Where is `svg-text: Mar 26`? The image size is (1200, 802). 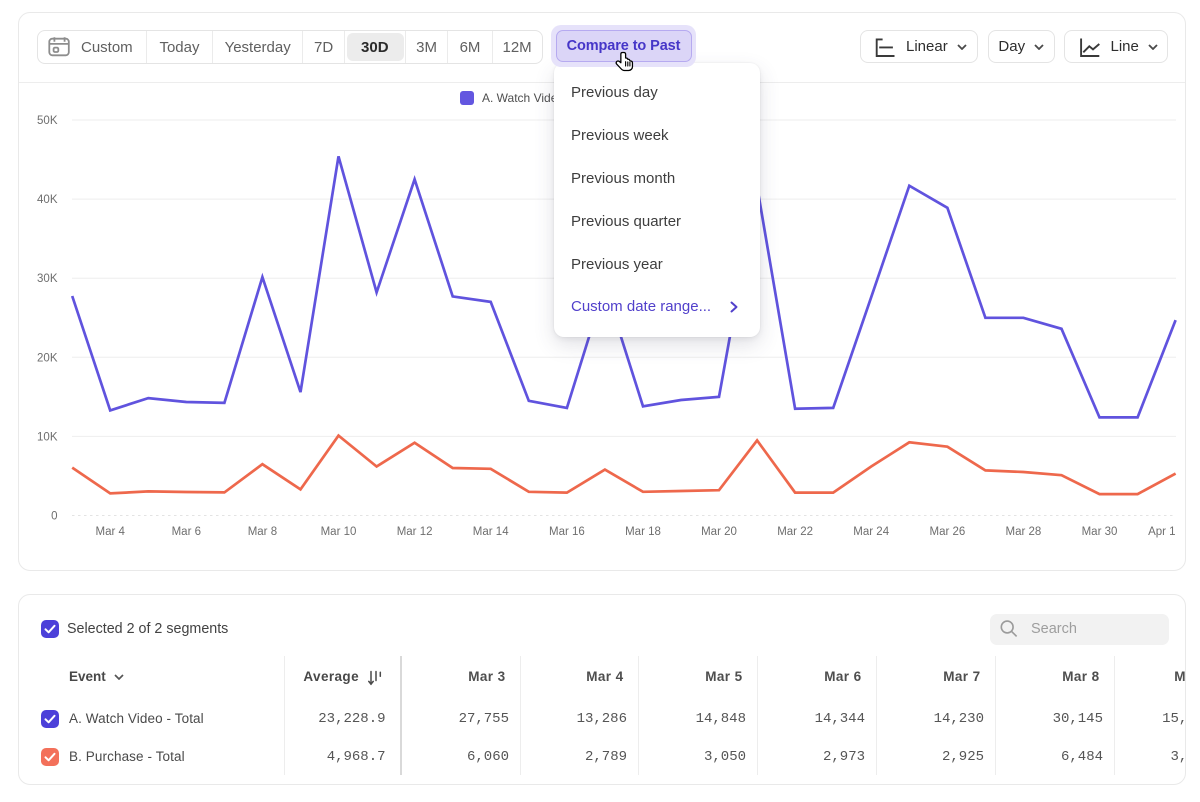 svg-text: Mar 26 is located at coordinates (948, 532).